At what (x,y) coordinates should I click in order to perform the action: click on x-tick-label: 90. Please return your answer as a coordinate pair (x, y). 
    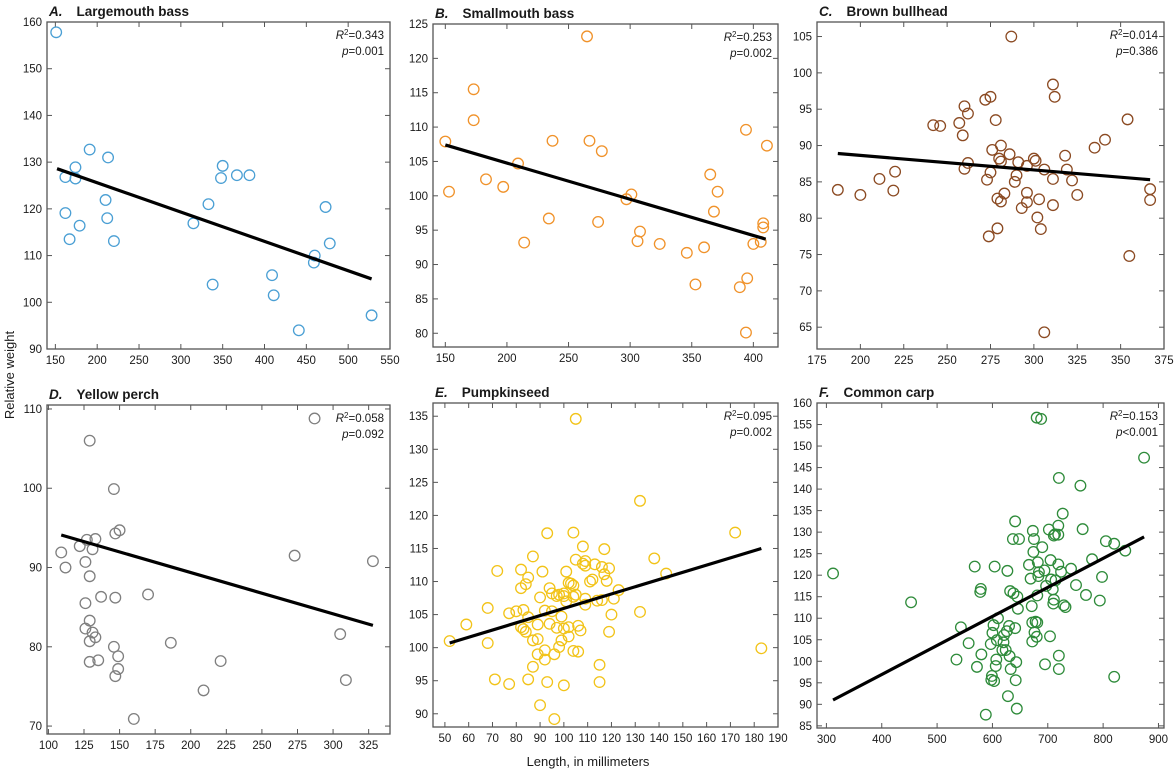
    Looking at the image, I should click on (540, 739).